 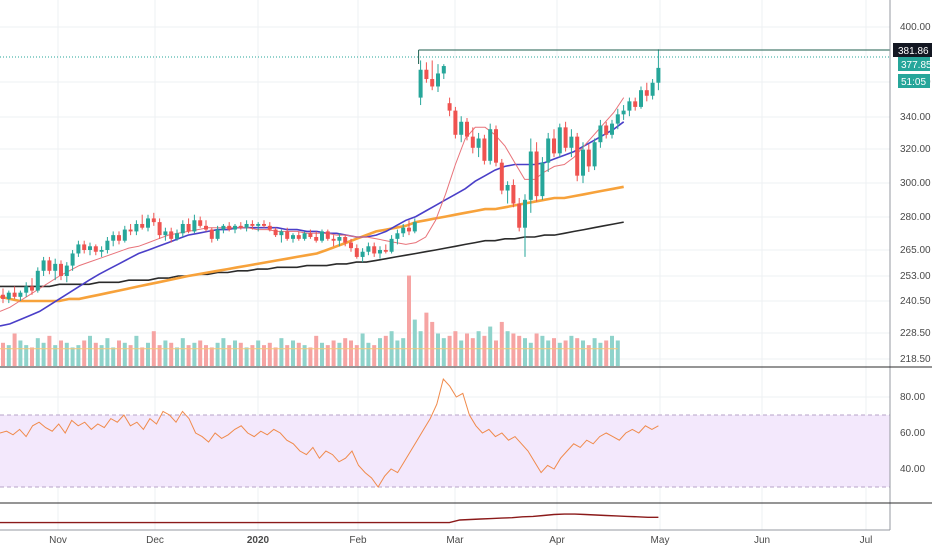 I want to click on rsi-band, so click(x=445, y=451).